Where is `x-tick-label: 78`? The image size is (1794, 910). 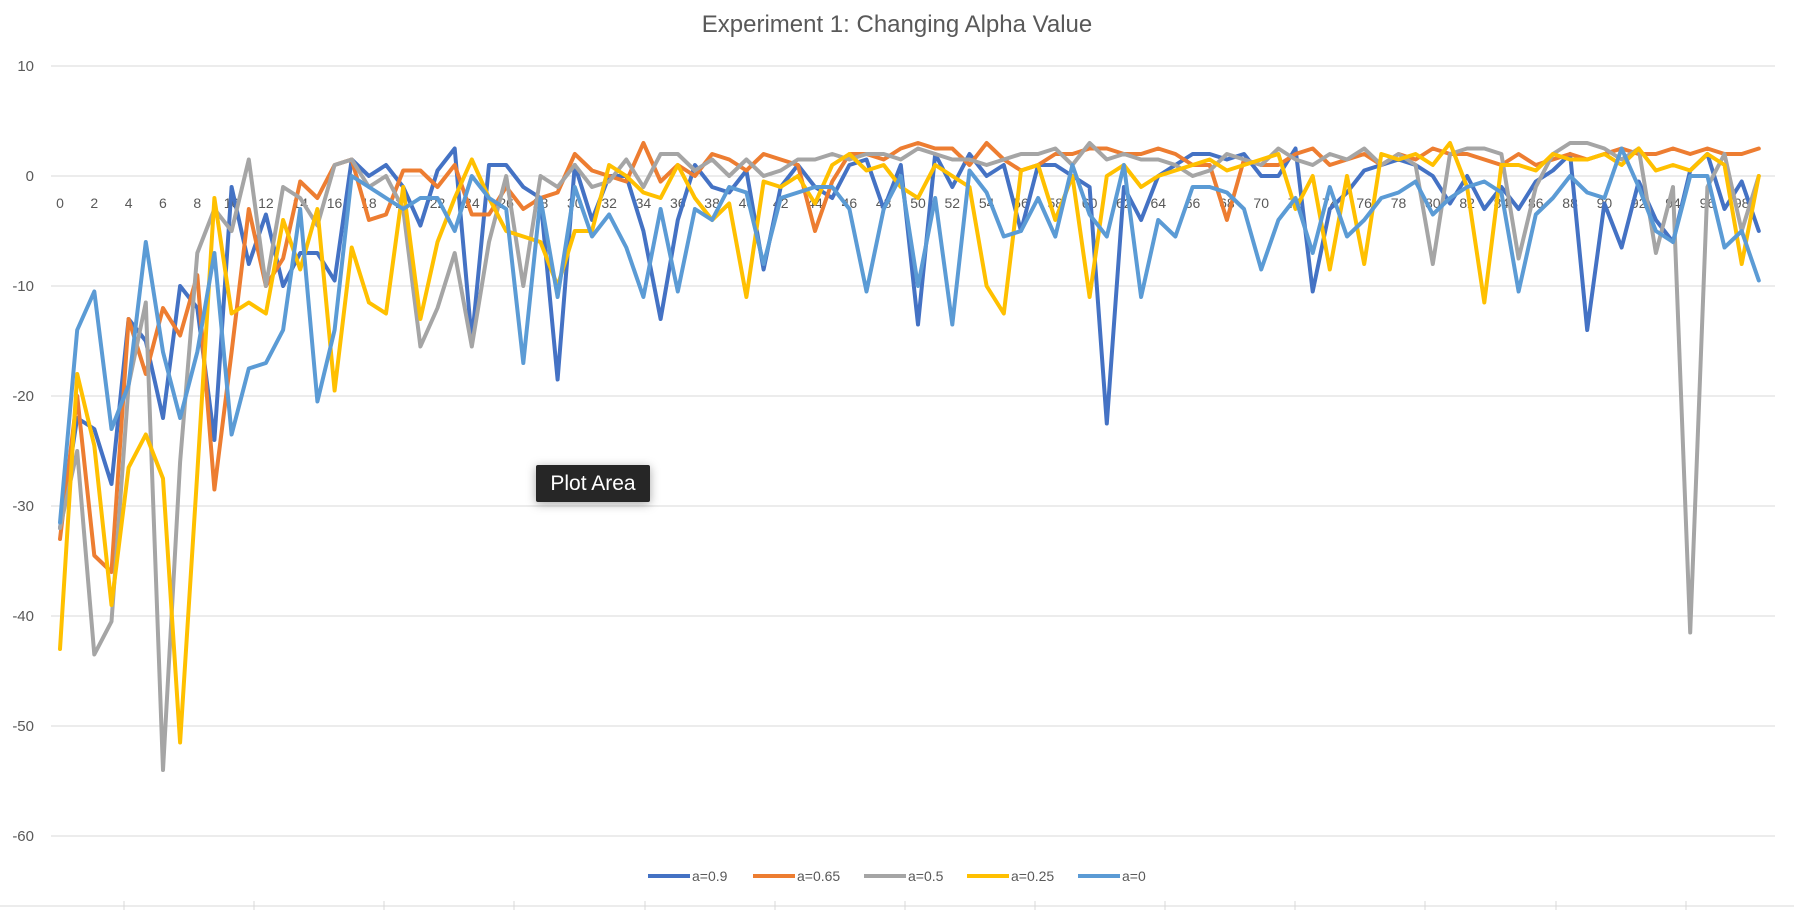 x-tick-label: 78 is located at coordinates (1399, 203).